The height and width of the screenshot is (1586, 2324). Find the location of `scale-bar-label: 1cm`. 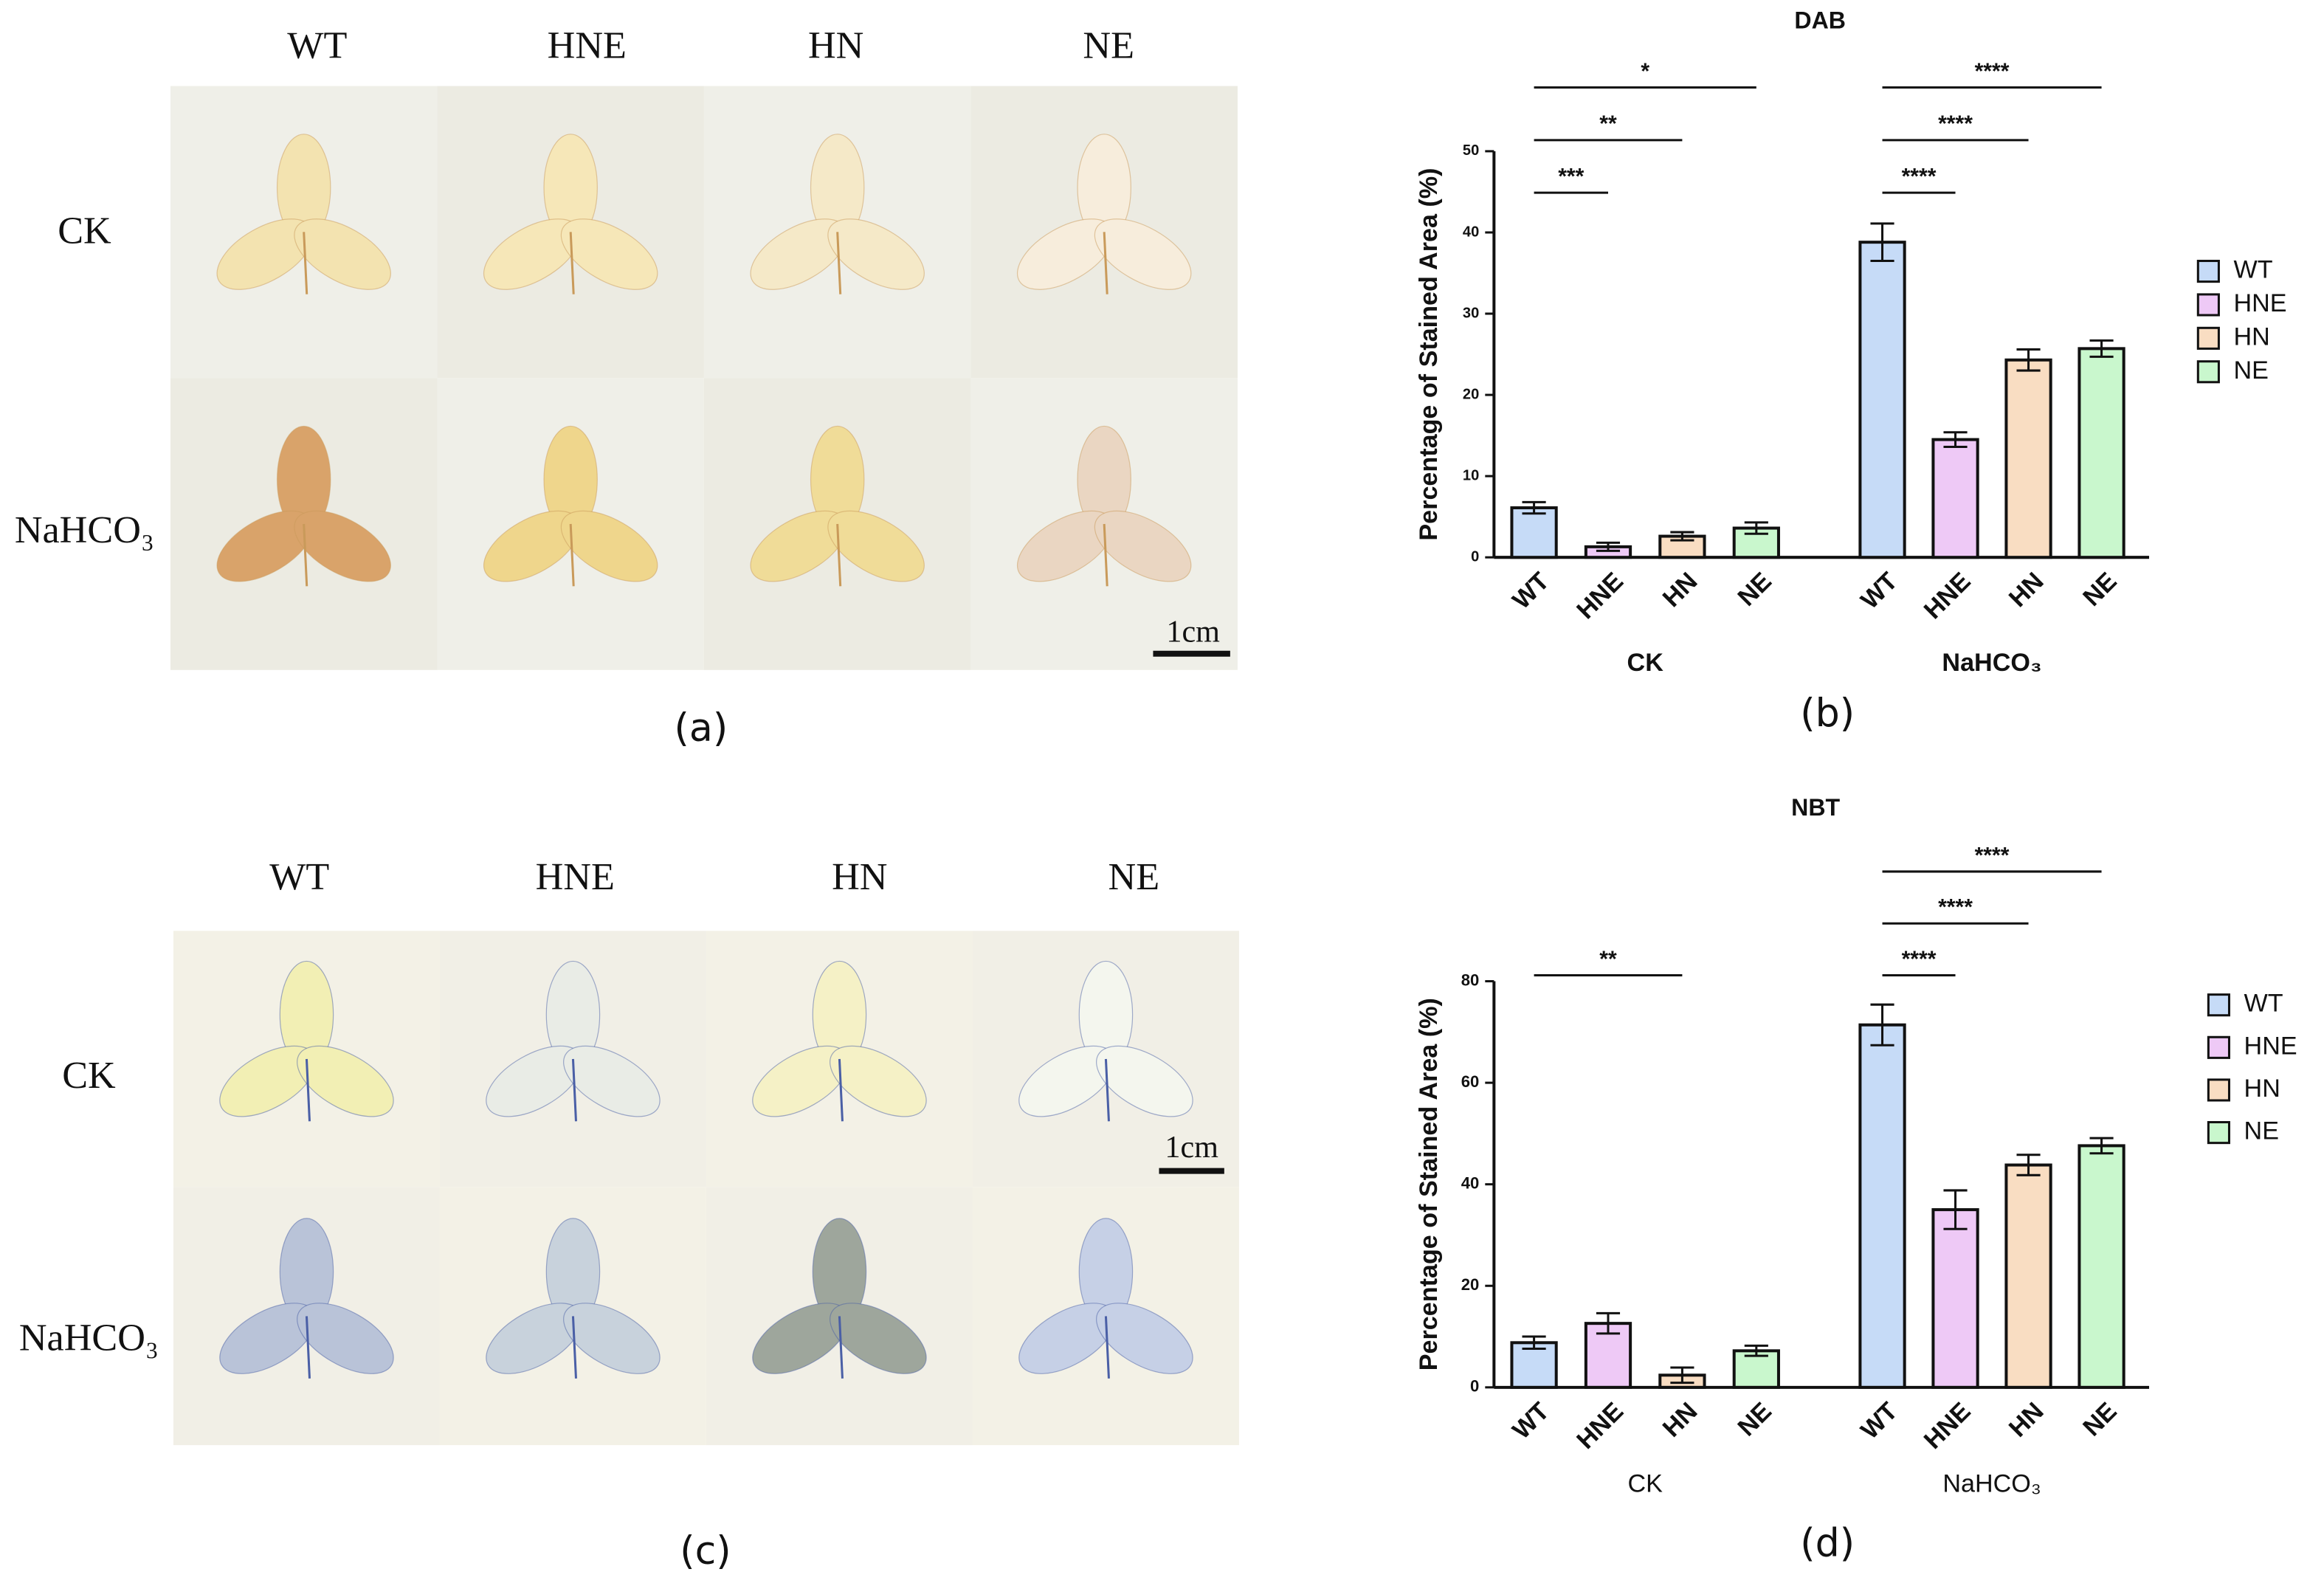

scale-bar-label: 1cm is located at coordinates (1191, 1147).